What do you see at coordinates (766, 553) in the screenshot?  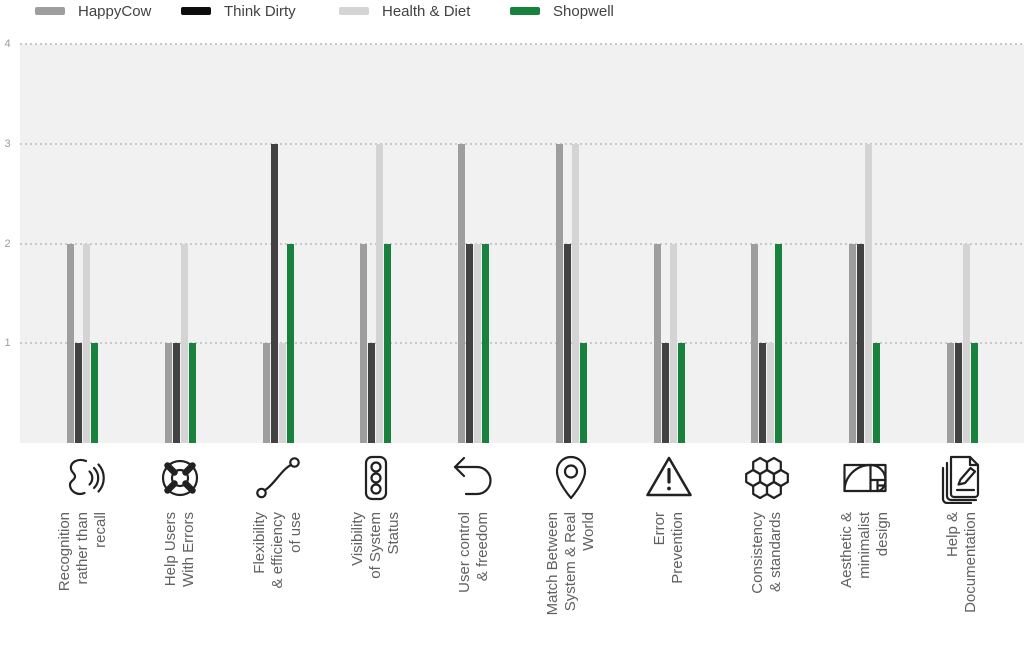 I see `category-label-consistency: Consistency & standards` at bounding box center [766, 553].